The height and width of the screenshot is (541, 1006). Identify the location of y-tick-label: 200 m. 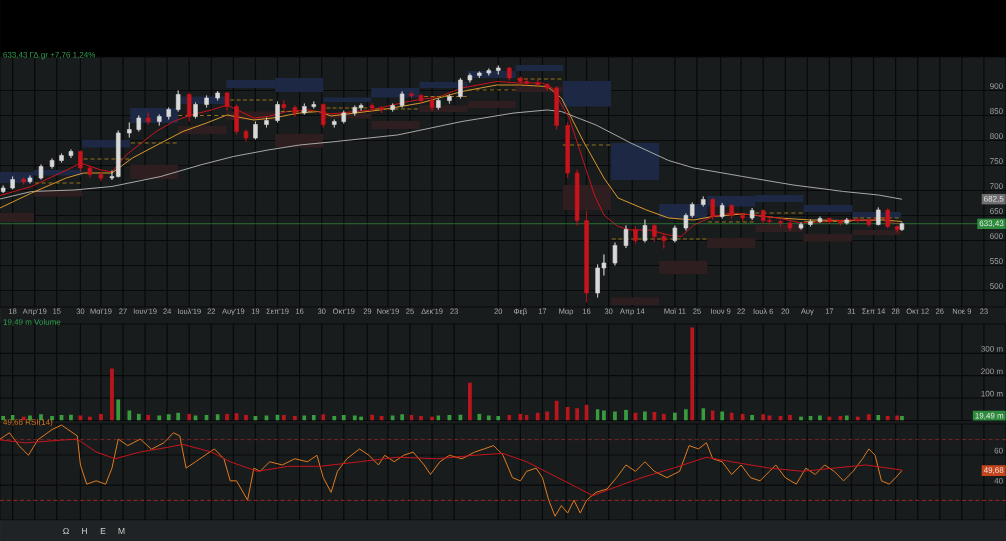
(992, 371).